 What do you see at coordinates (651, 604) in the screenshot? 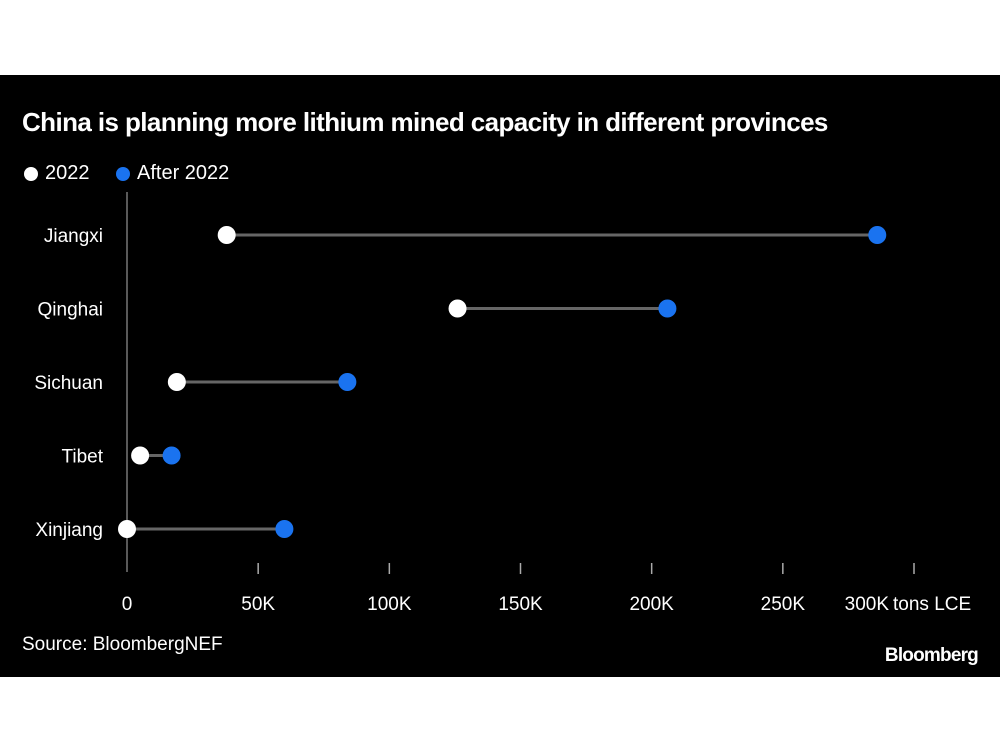
I see `x-tick-label: 200K` at bounding box center [651, 604].